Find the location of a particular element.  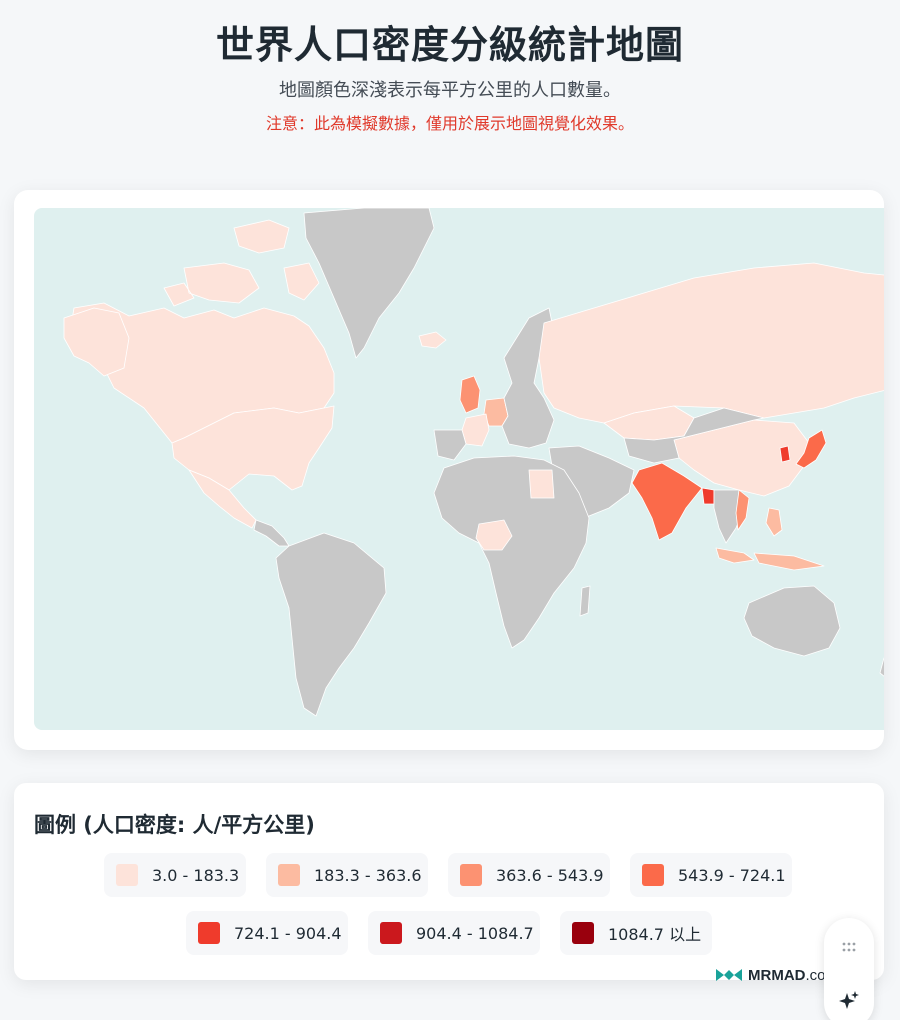

simulated-data-notice: 注意：此為模擬數據，僅用於展示地圖視覺化效果。 is located at coordinates (449, 123).